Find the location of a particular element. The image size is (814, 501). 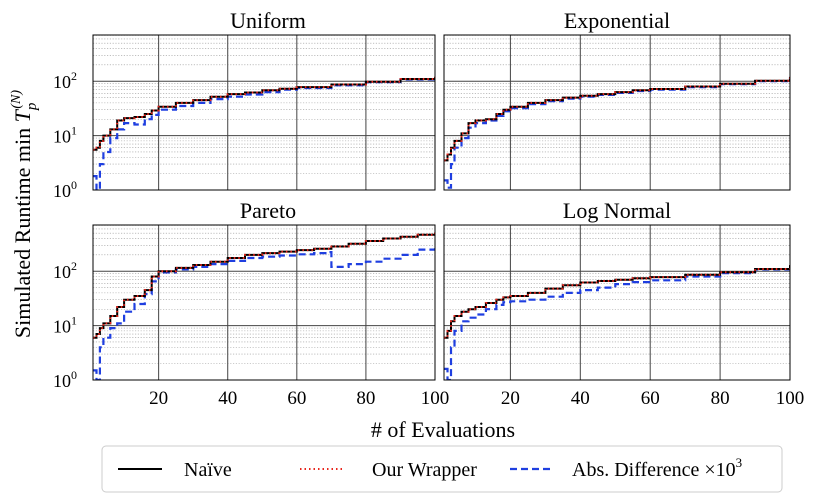

legend-wrapper-label: Our Wrapper is located at coordinates (424, 470).